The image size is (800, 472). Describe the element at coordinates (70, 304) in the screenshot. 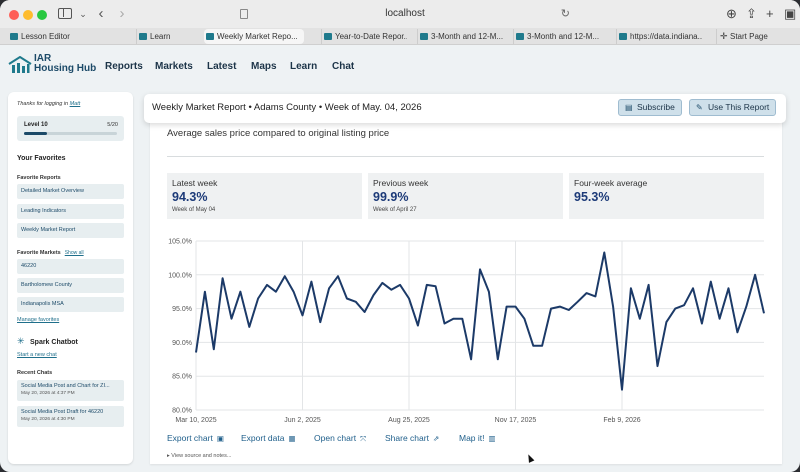

I see `favorite-market-item: Indianapolis MSA` at that location.